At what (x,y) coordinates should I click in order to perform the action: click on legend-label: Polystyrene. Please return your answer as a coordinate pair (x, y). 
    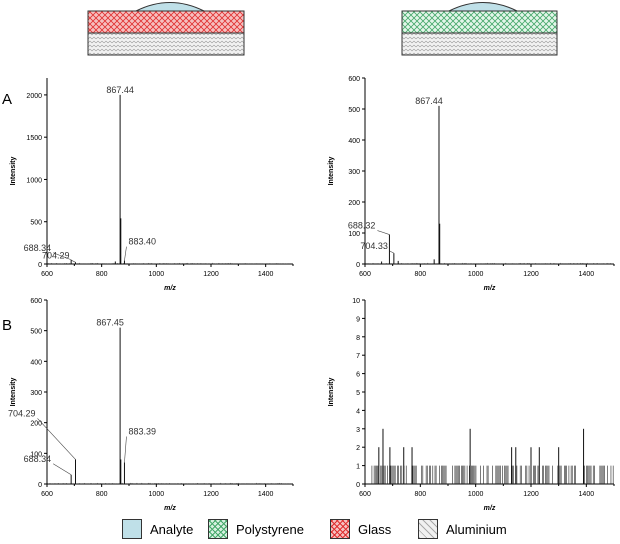
    Looking at the image, I should click on (270, 529).